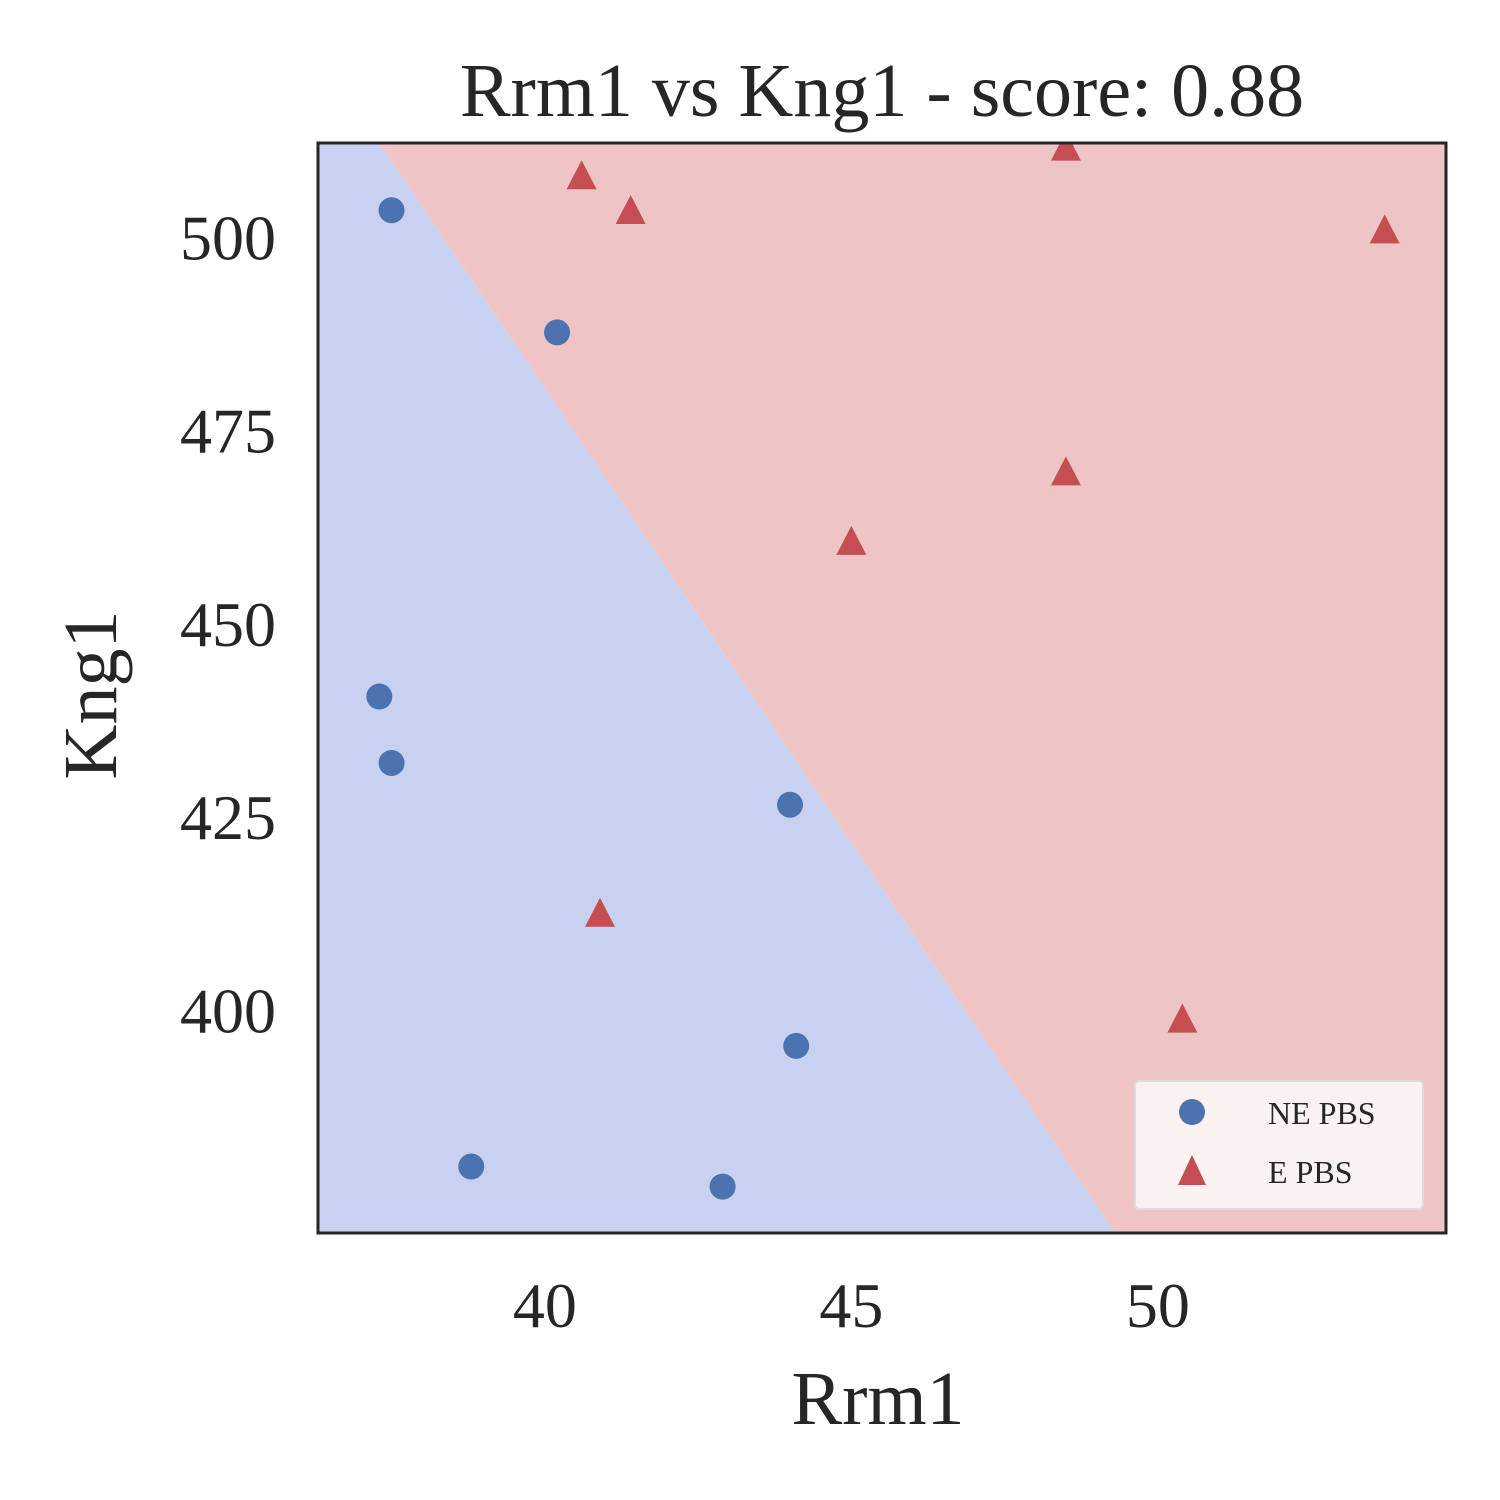 The image size is (1500, 1500). Describe the element at coordinates (228, 1010) in the screenshot. I see `y-tick-label: 400` at that location.